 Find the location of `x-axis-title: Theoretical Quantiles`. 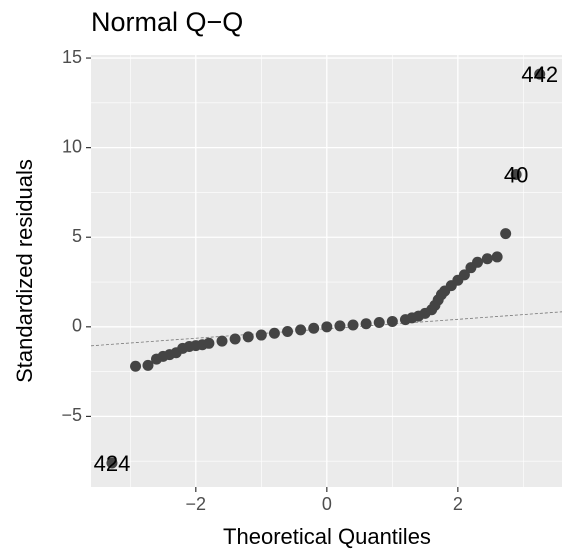

x-axis-title: Theoretical Quantiles is located at coordinates (327, 536).